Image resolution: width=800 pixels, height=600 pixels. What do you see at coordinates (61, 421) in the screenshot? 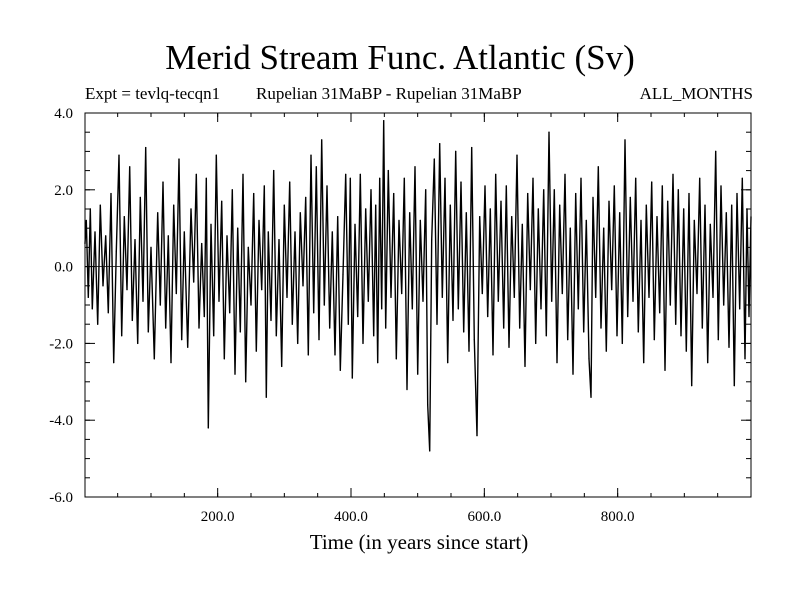
I see `y-tick-label: -4.0` at bounding box center [61, 421].